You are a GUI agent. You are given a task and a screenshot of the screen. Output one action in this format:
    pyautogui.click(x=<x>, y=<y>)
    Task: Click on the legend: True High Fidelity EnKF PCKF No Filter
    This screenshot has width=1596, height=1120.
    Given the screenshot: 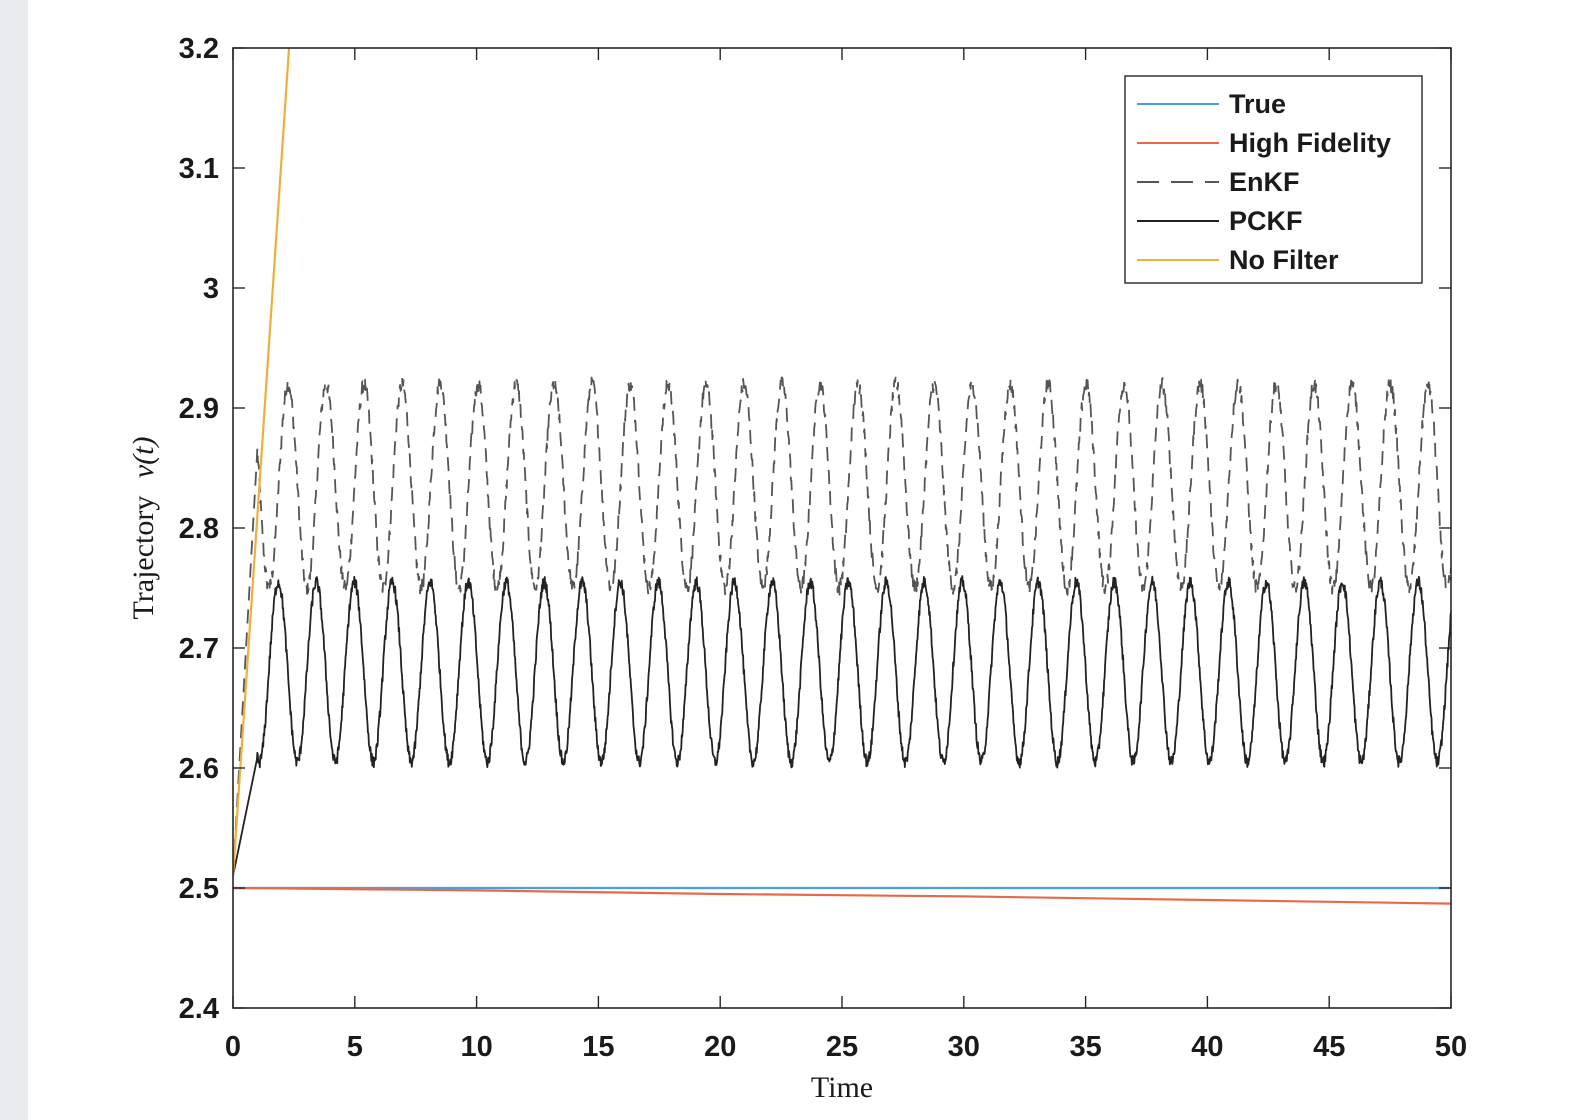 What is the action you would take?
    pyautogui.click(x=1273, y=179)
    